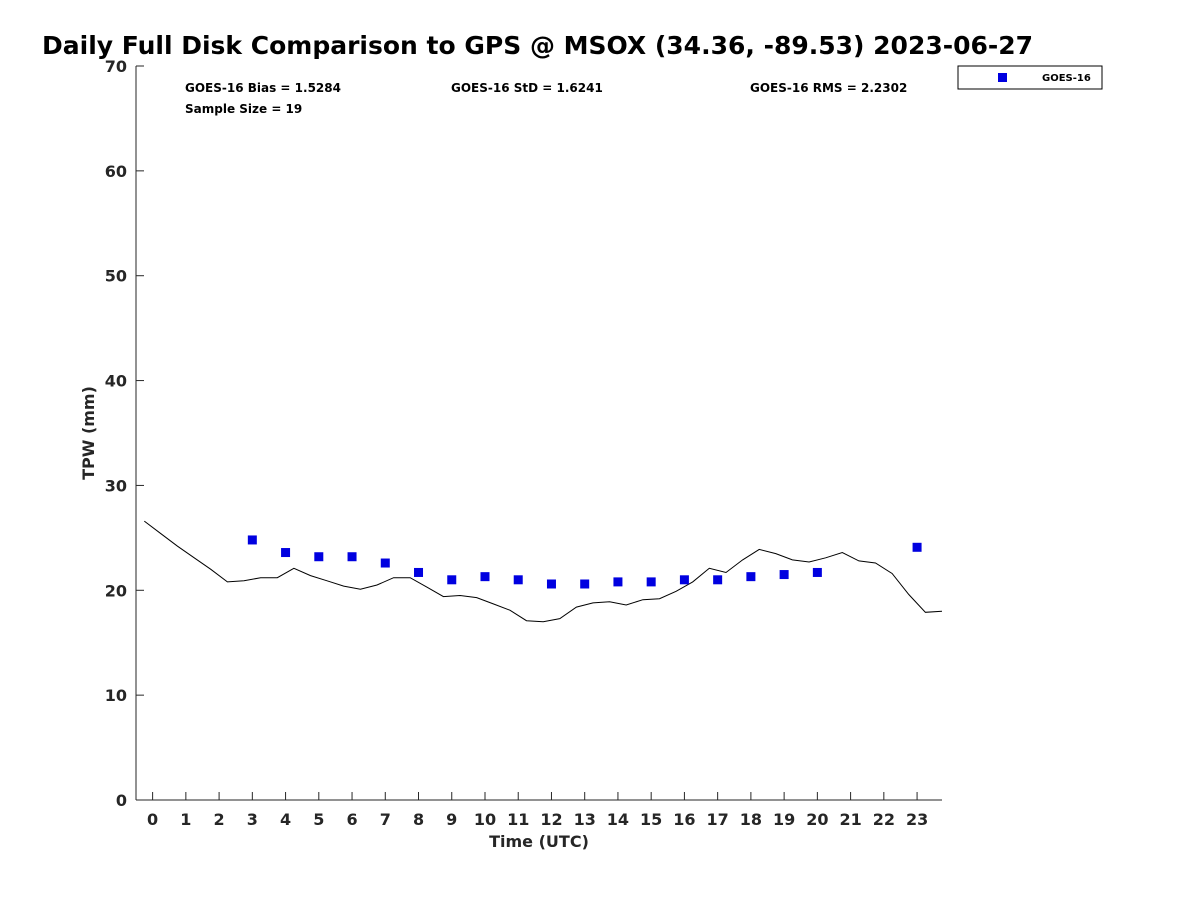 The image size is (1200, 900). Describe the element at coordinates (917, 819) in the screenshot. I see `x-tick-label: 23` at that location.